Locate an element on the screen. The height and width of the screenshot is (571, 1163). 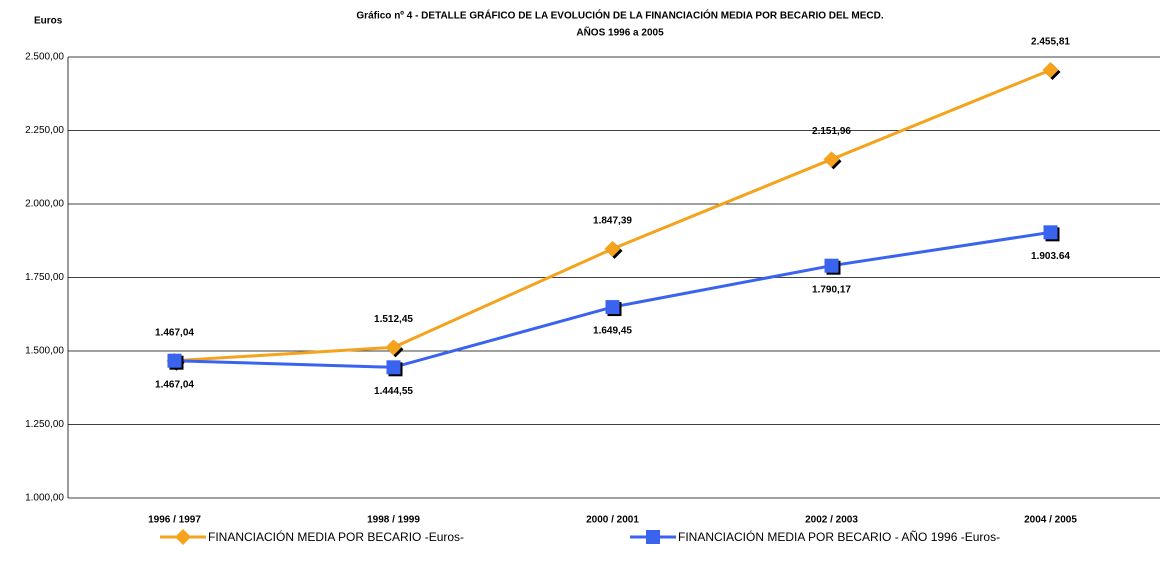
y-tick-label: 2.500,00 is located at coordinates (44, 57).